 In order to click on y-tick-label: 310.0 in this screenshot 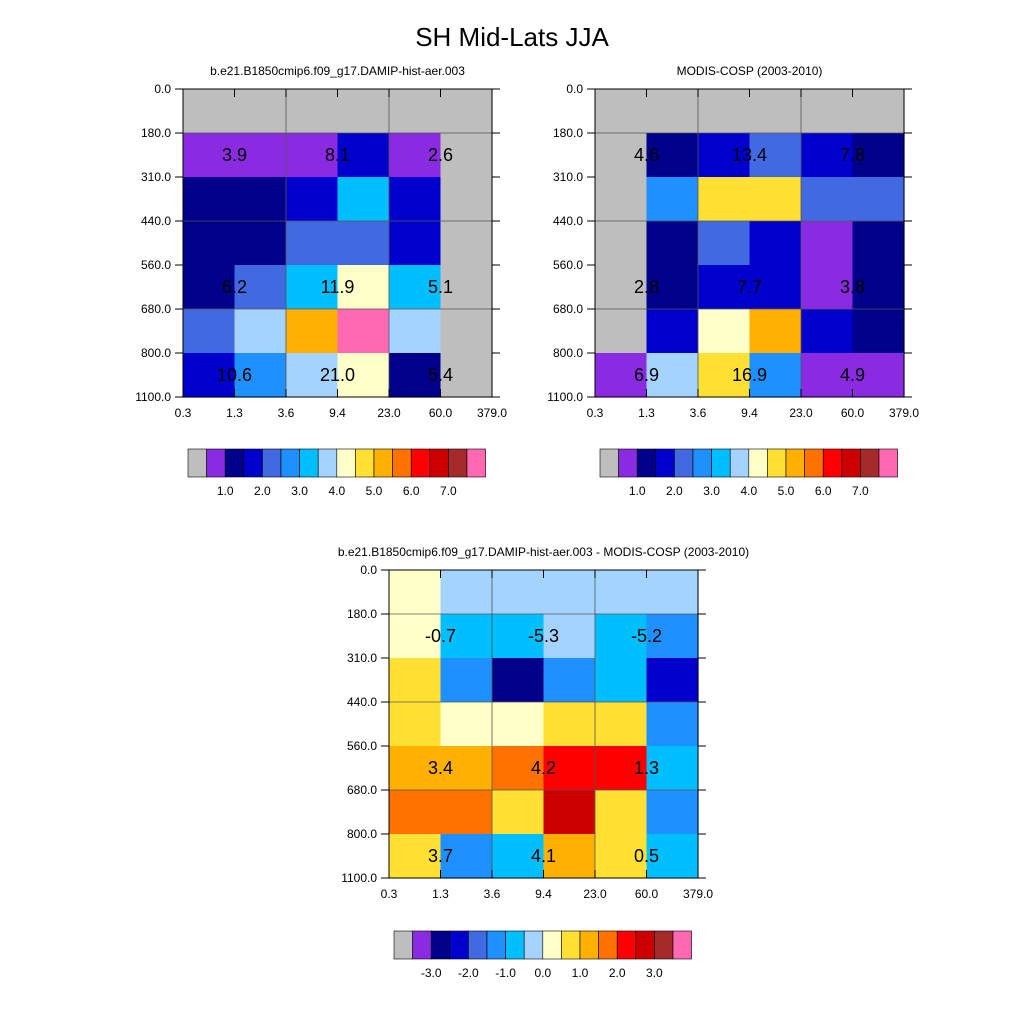, I will do `click(156, 177)`.